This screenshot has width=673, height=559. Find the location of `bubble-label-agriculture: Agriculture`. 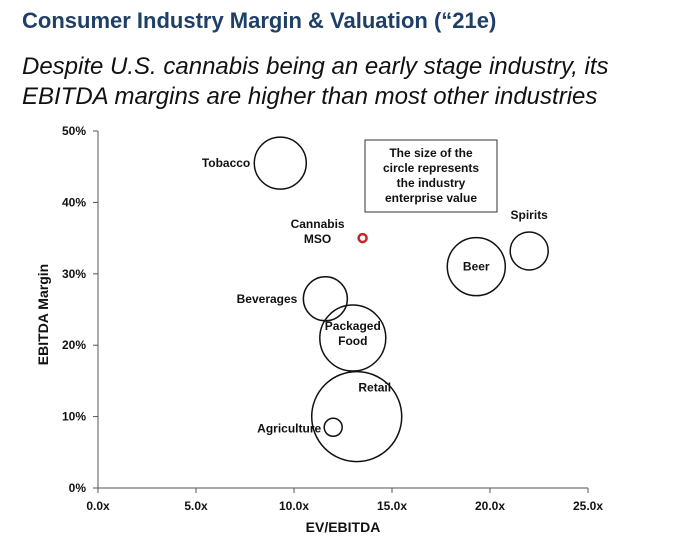

bubble-label-agriculture: Agriculture is located at coordinates (289, 428).